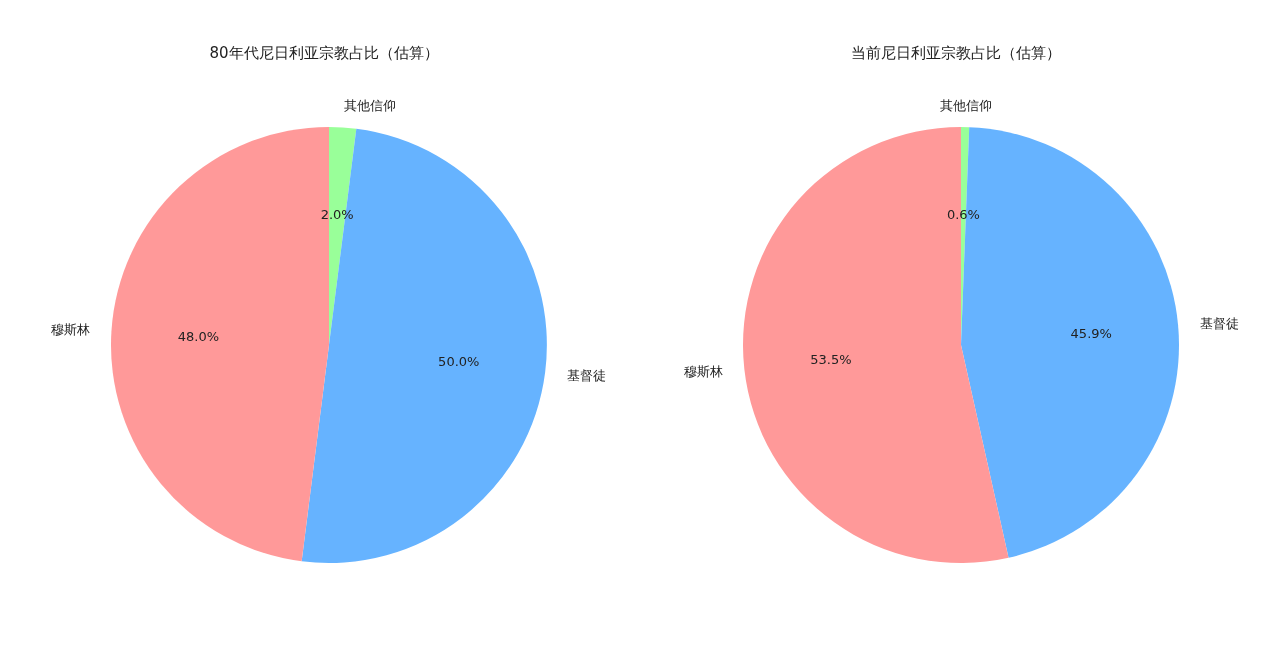  I want to click on data-label: 53.5%, so click(831, 359).